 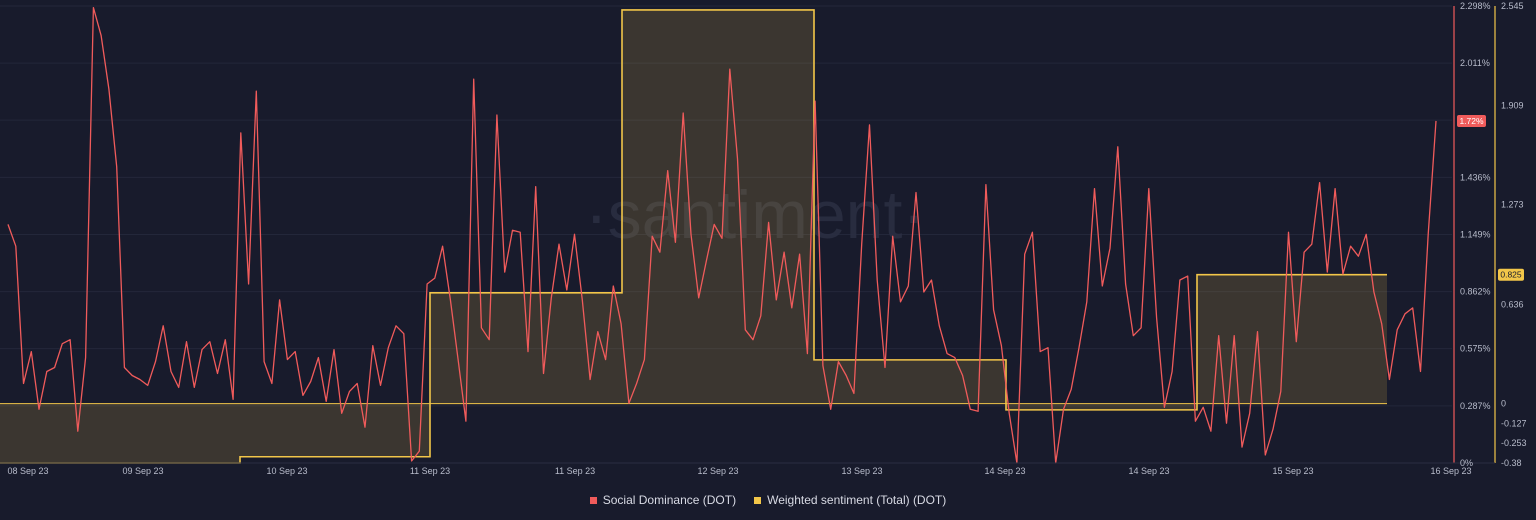 What do you see at coordinates (430, 471) in the screenshot?
I see `x-tick-label-3: 11 Sep 23` at bounding box center [430, 471].